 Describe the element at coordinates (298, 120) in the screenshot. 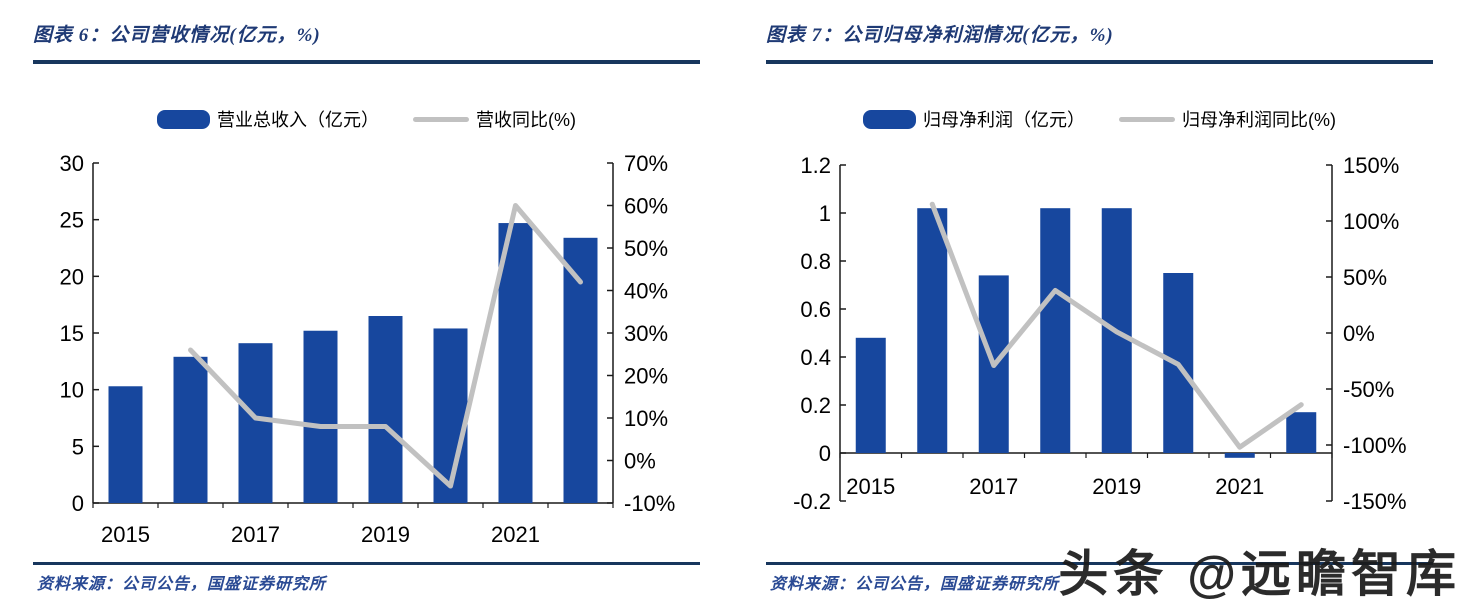

I see `legend-label: 营业总收入（亿元）` at that location.